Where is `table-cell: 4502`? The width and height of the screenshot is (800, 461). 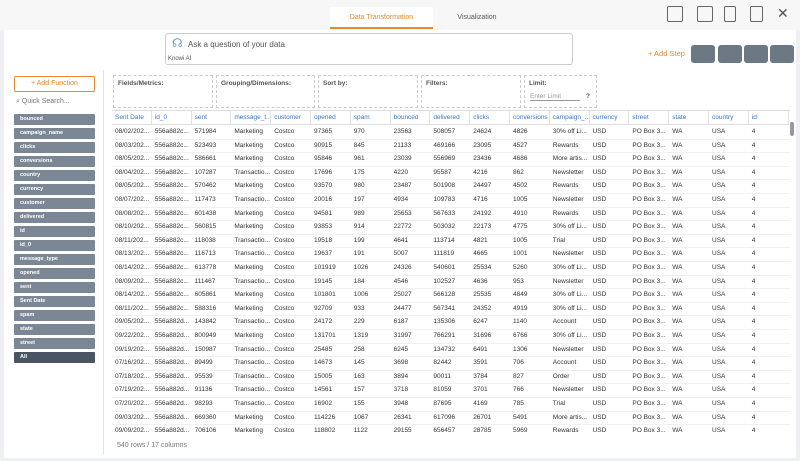 table-cell: 4502 is located at coordinates (530, 186).